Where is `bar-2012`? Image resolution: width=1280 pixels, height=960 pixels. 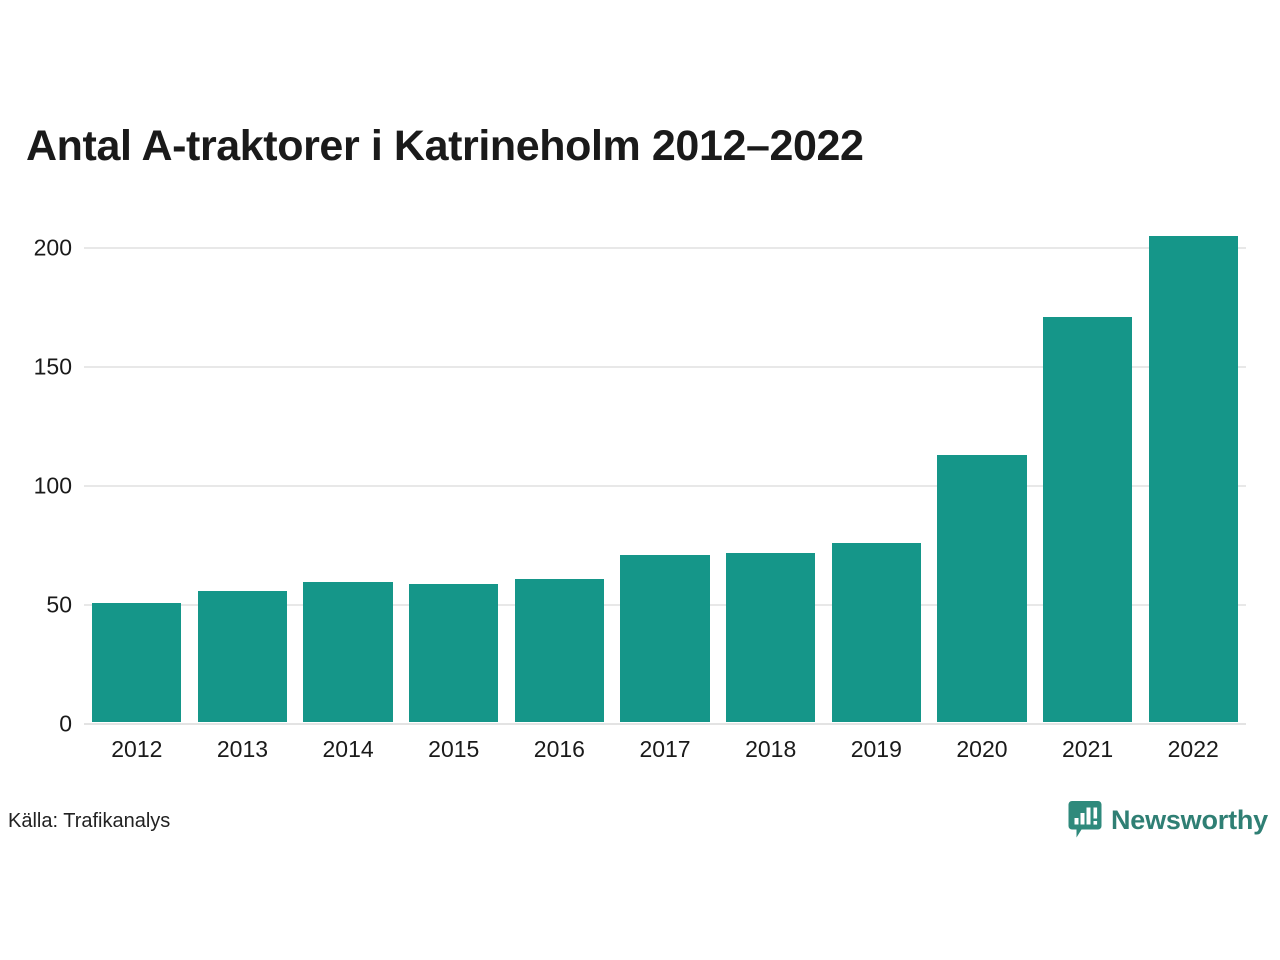
bar-2012 is located at coordinates (137, 662).